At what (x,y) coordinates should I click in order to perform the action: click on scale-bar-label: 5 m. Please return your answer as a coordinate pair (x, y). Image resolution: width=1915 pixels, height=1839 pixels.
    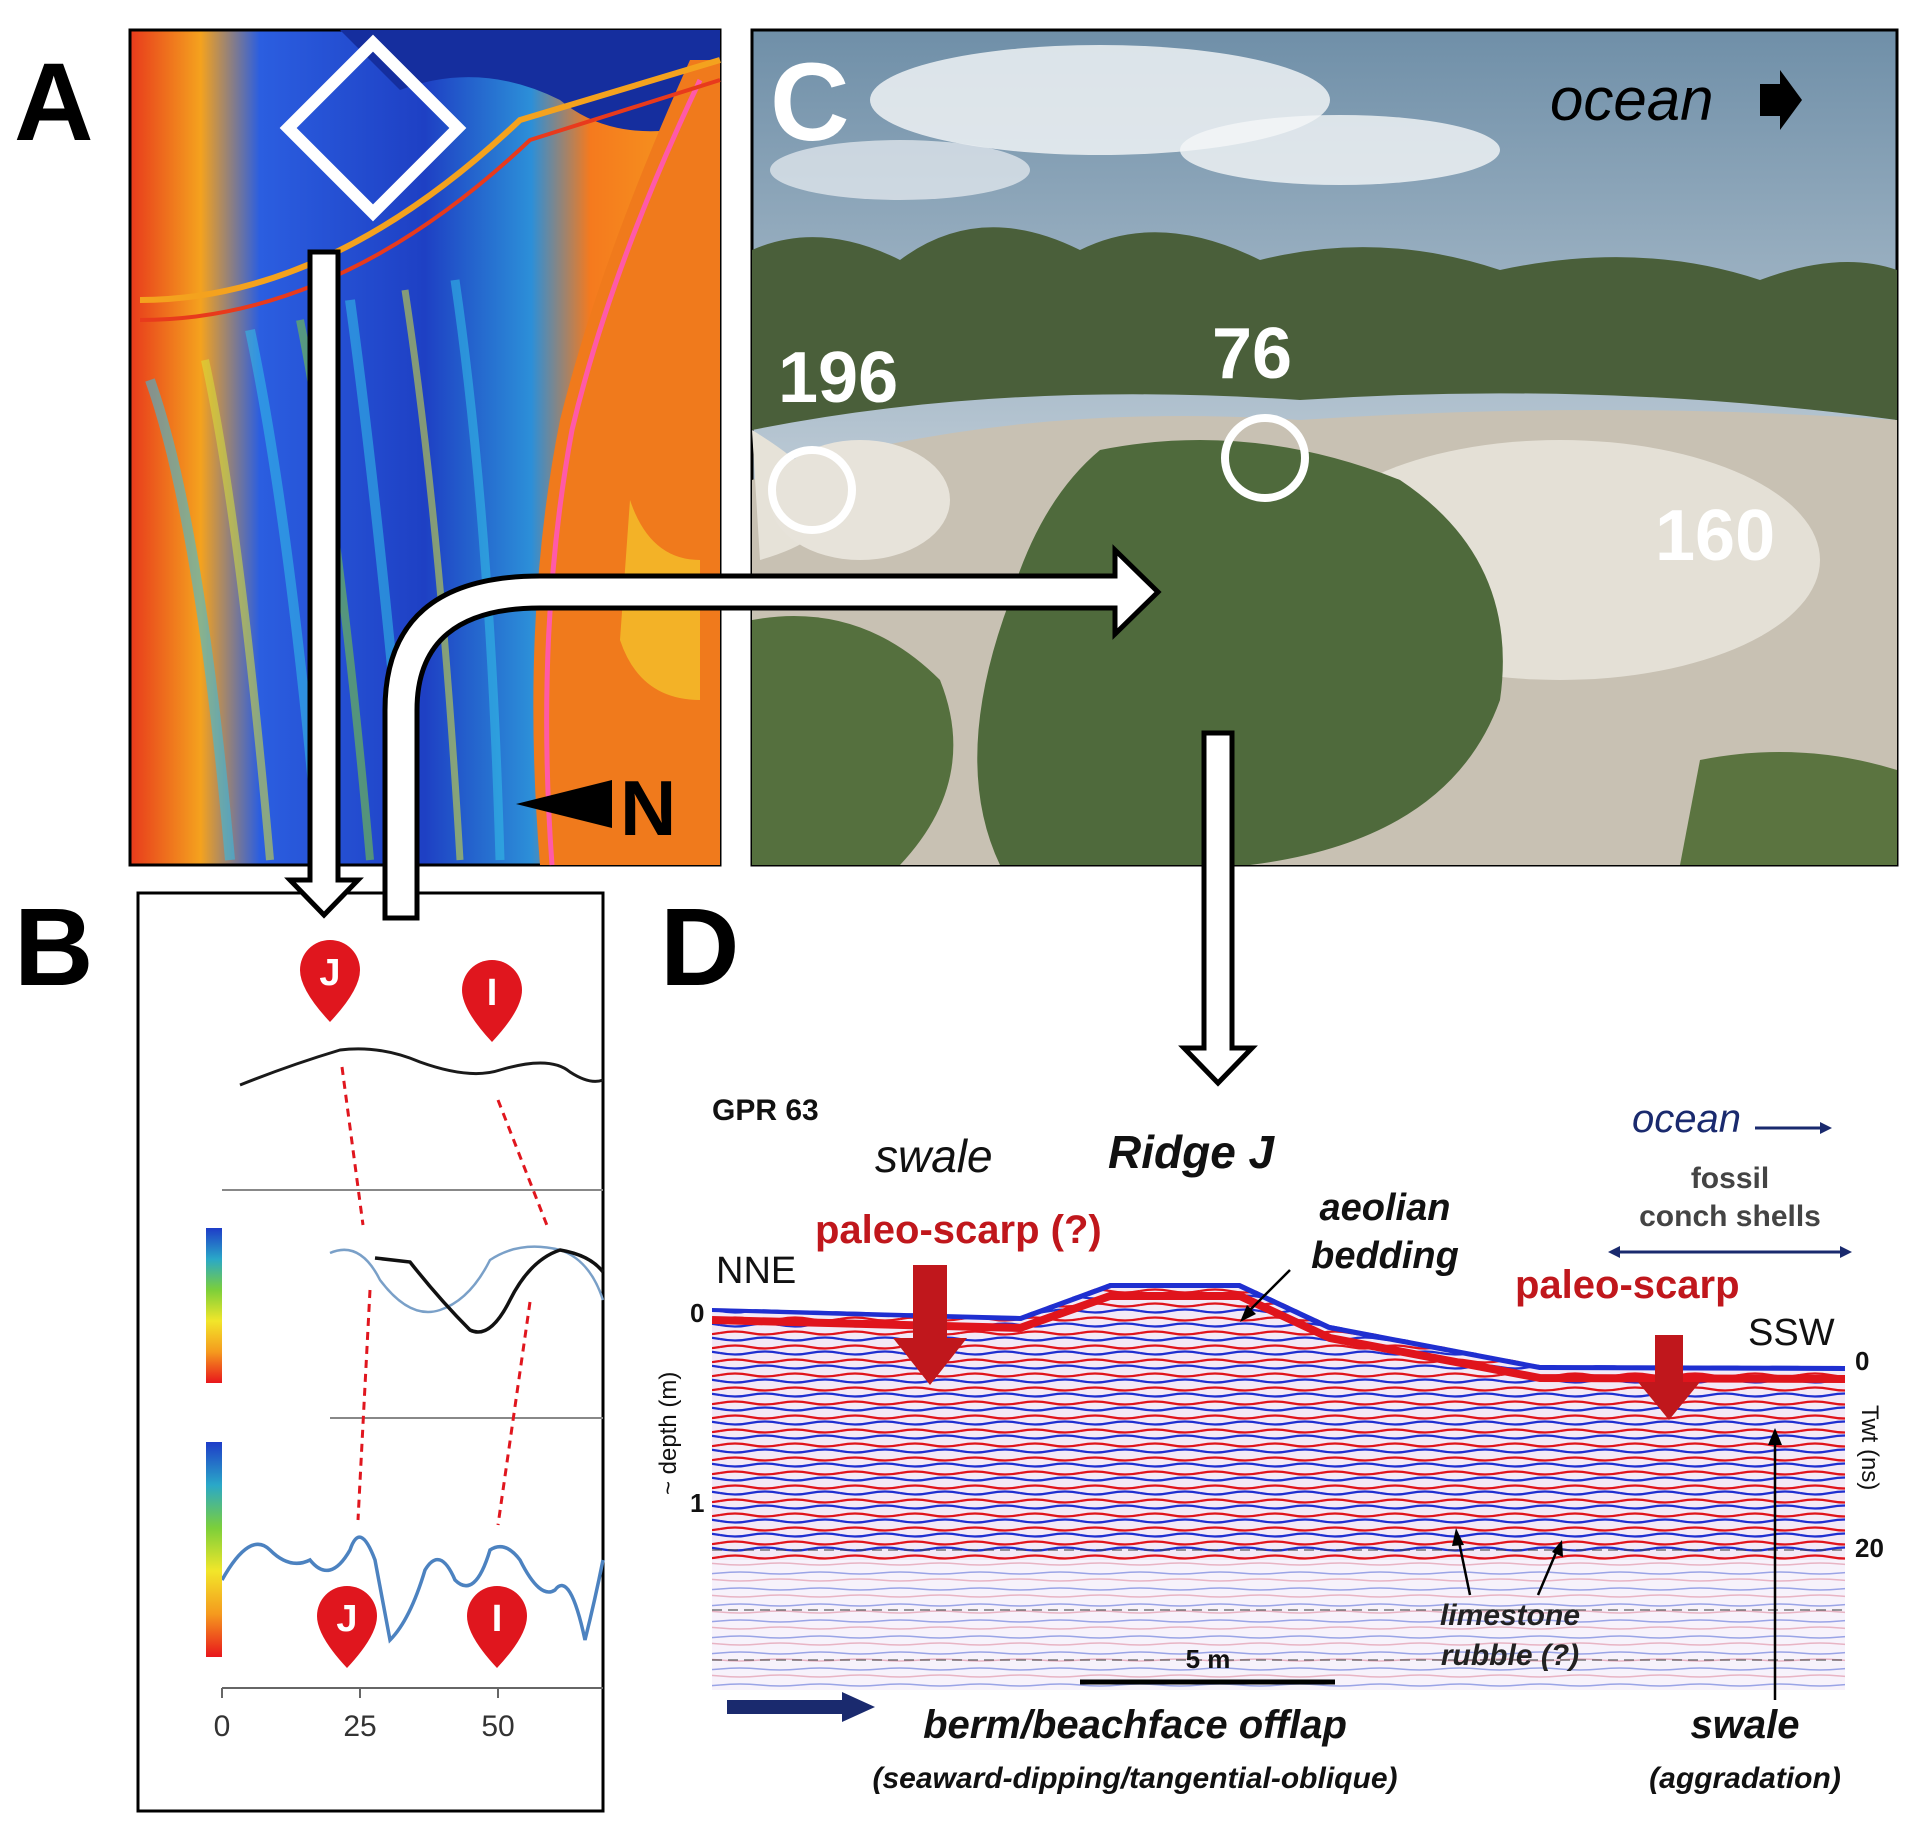
    Looking at the image, I should click on (1208, 1659).